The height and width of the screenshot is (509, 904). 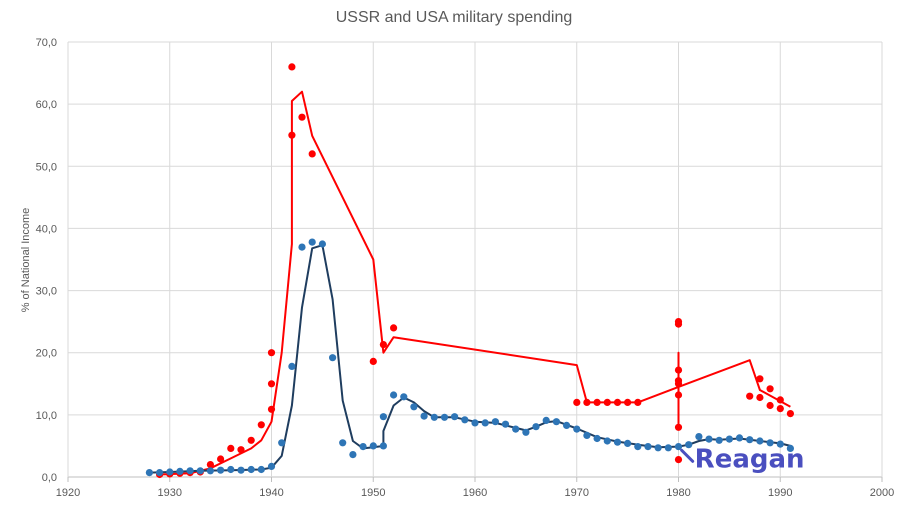 I want to click on annotation-layer: Reagan, so click(x=742, y=459).